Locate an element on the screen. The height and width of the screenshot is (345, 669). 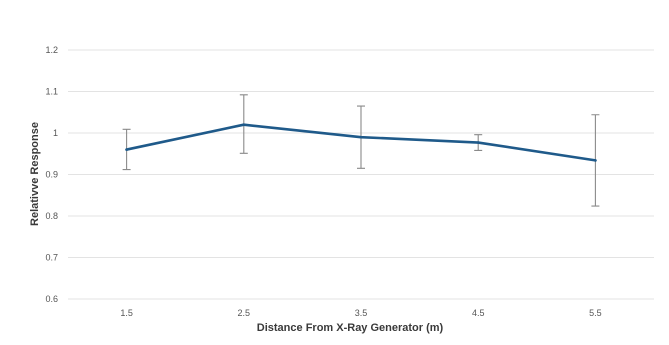
y-tick-label: 0.7 is located at coordinates (51, 258).